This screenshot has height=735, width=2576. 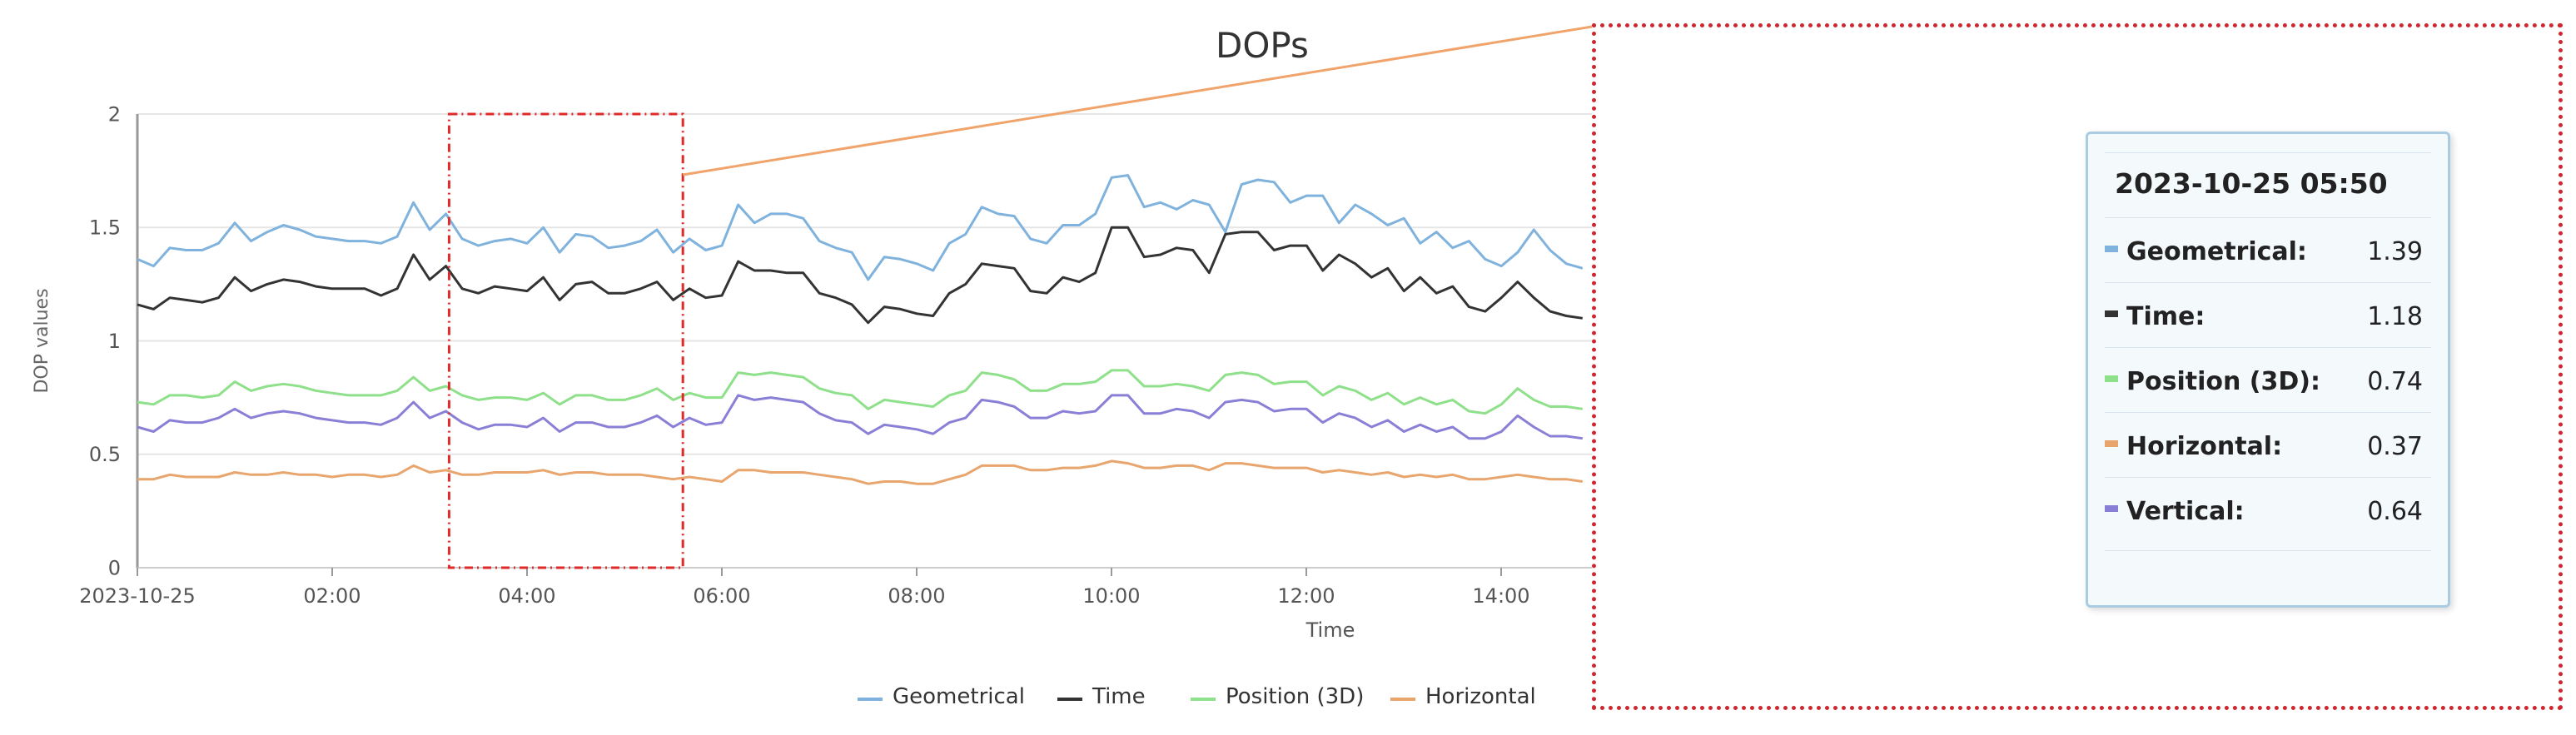 I want to click on y-tick-label: 1, so click(x=114, y=341).